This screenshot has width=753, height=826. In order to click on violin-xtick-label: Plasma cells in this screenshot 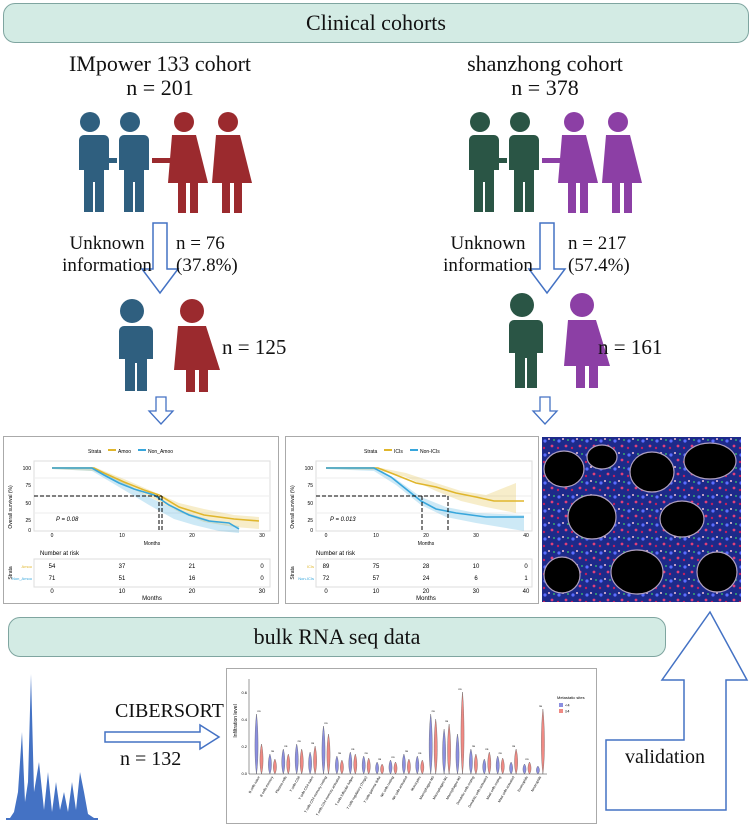, I will do `click(281, 784)`.